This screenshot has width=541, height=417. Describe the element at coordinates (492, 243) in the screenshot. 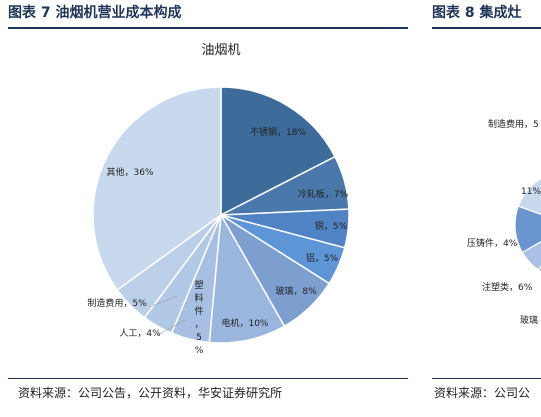

I see `right-slice-label-2: 压铸件，4%` at that location.